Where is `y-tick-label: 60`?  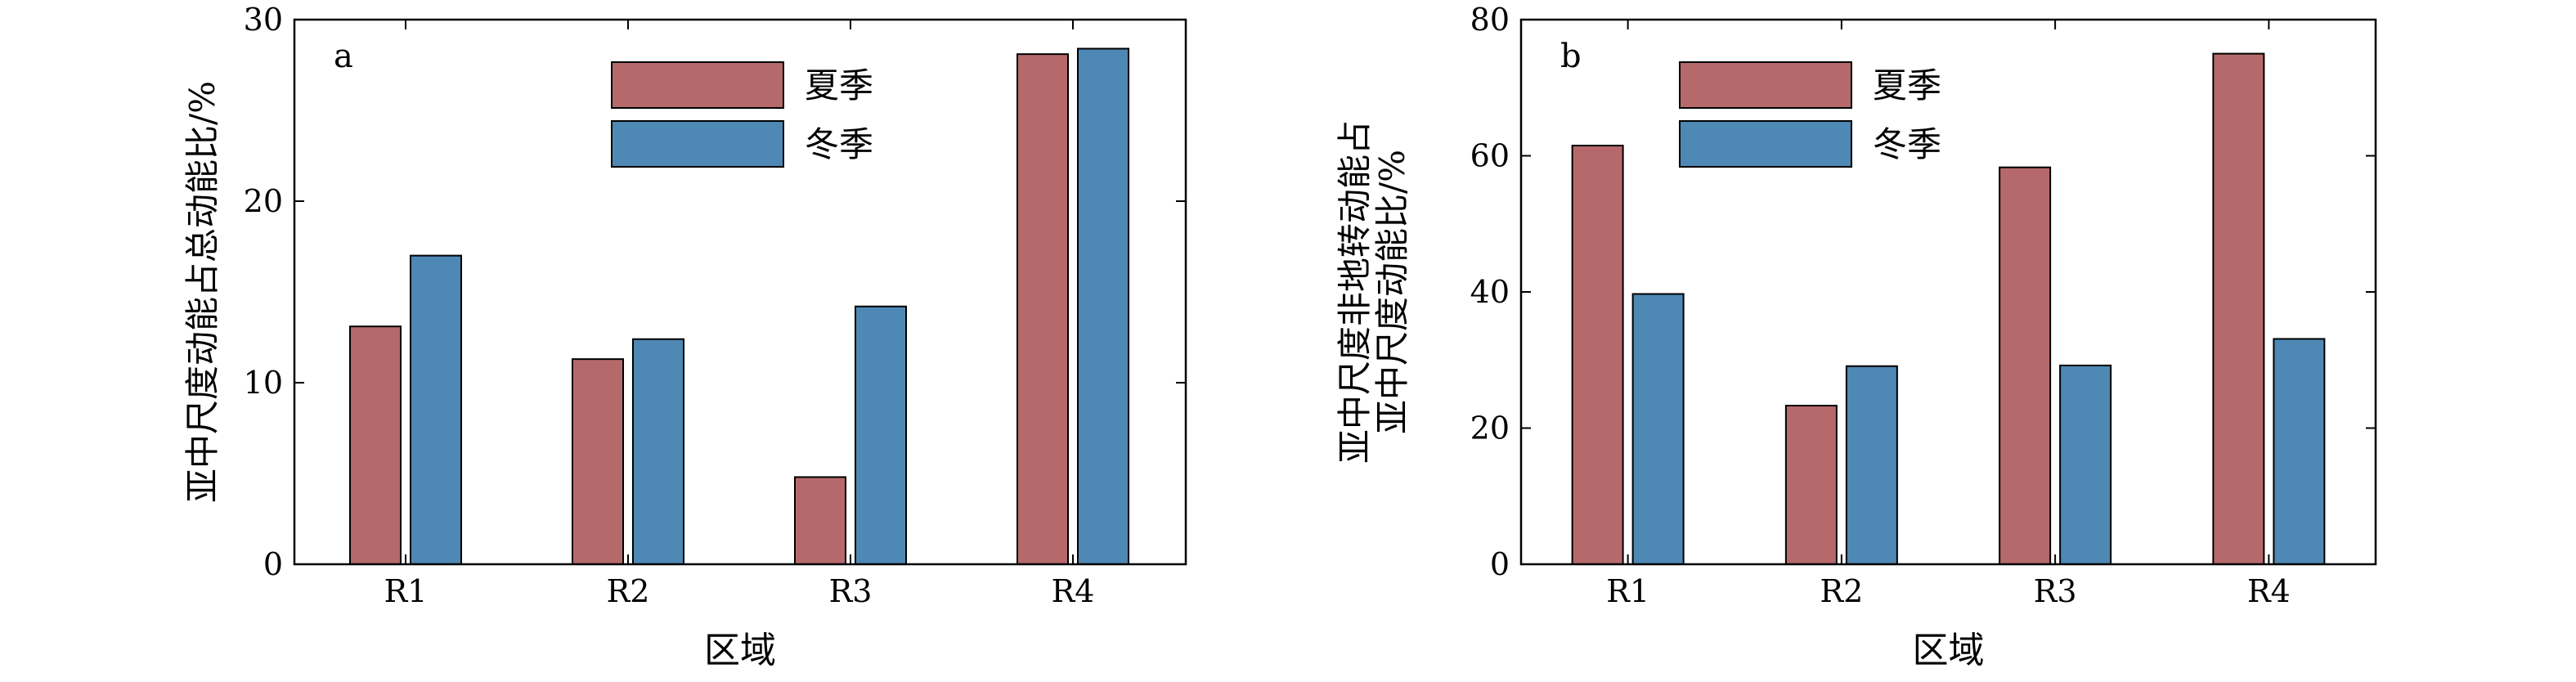 y-tick-label: 60 is located at coordinates (1490, 156).